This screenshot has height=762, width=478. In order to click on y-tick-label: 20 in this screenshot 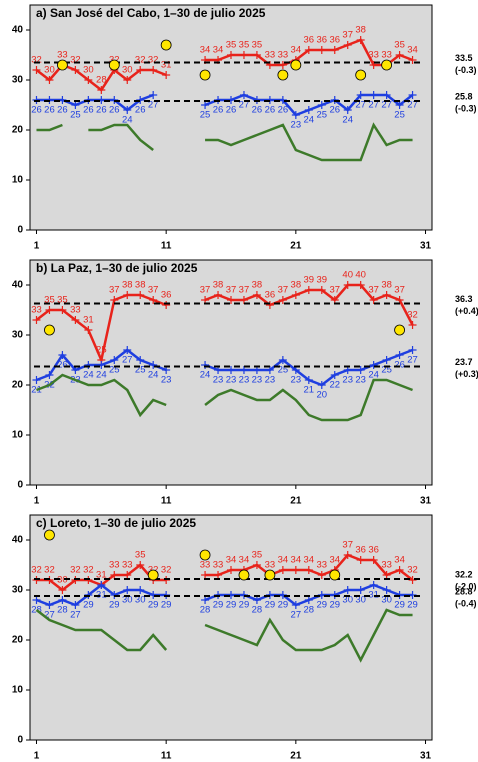, I will do `click(18, 385)`.